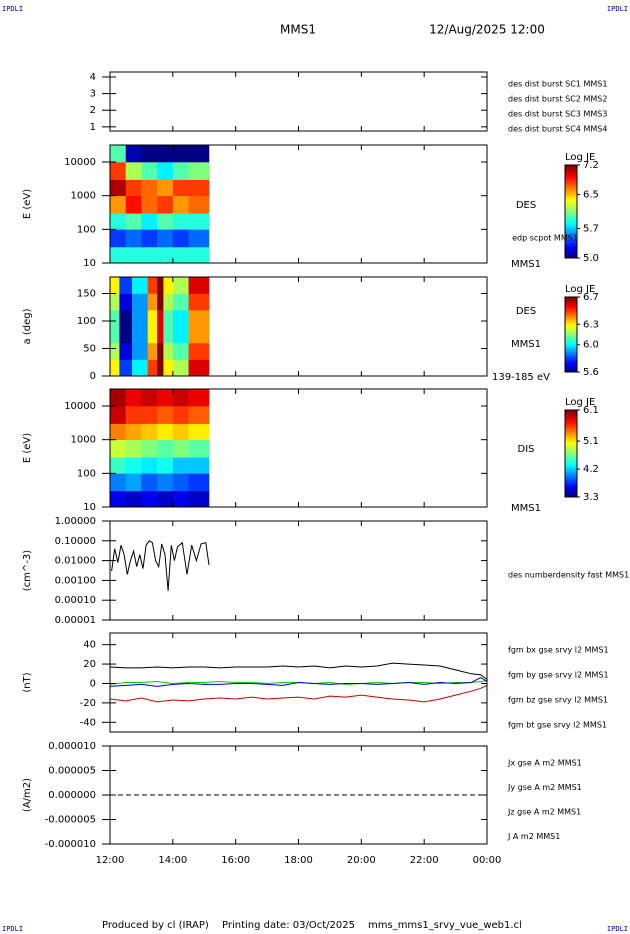 This screenshot has width=630, height=934. I want to click on panel-frame, so click(298, 101).